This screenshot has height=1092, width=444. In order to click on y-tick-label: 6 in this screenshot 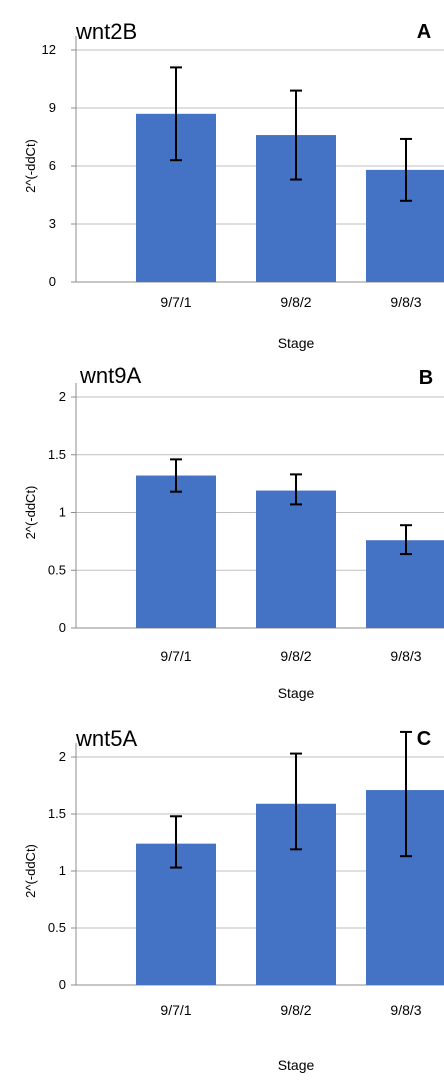, I will do `click(52, 165)`.